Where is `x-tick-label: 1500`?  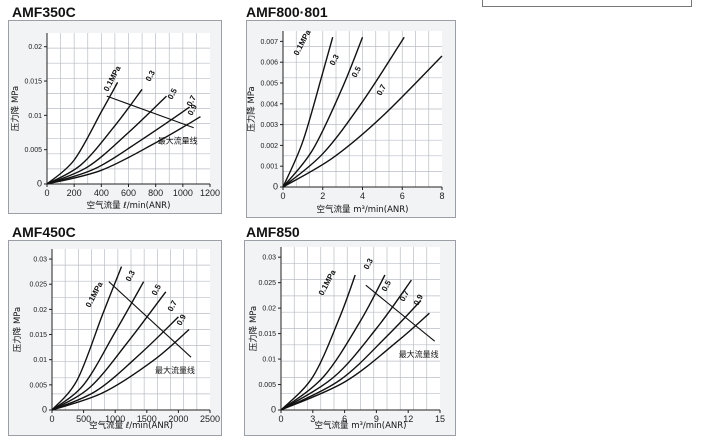 x-tick-label: 1500 is located at coordinates (147, 419).